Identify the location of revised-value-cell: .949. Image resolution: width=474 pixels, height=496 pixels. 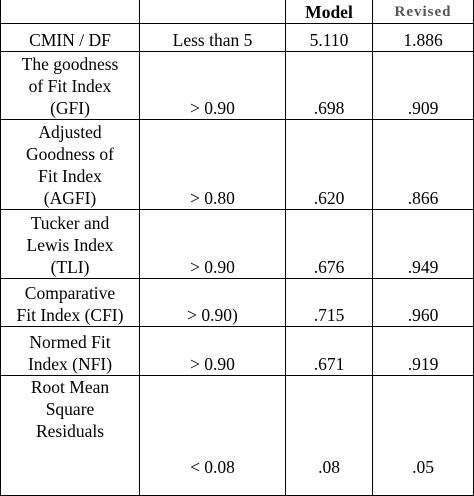
(423, 244).